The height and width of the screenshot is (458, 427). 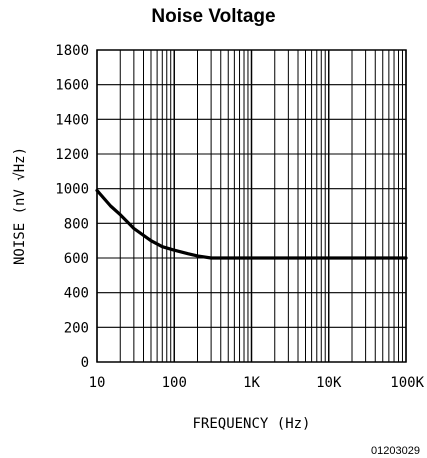 I want to click on y-tick-label: 1400, so click(x=72, y=120).